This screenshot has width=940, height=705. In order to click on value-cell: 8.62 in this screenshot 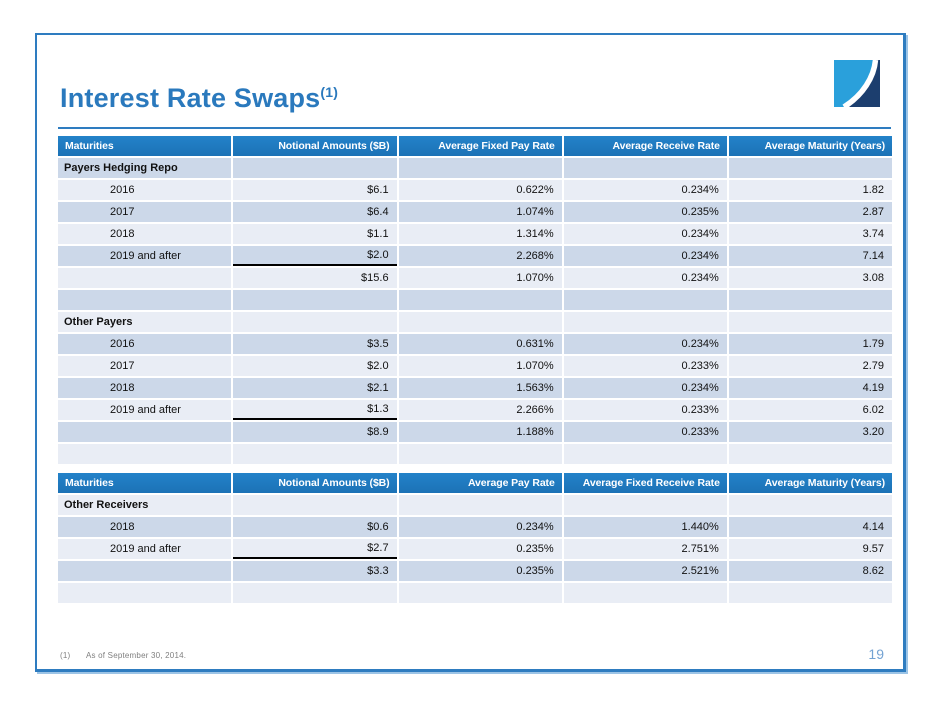, I will do `click(810, 570)`.